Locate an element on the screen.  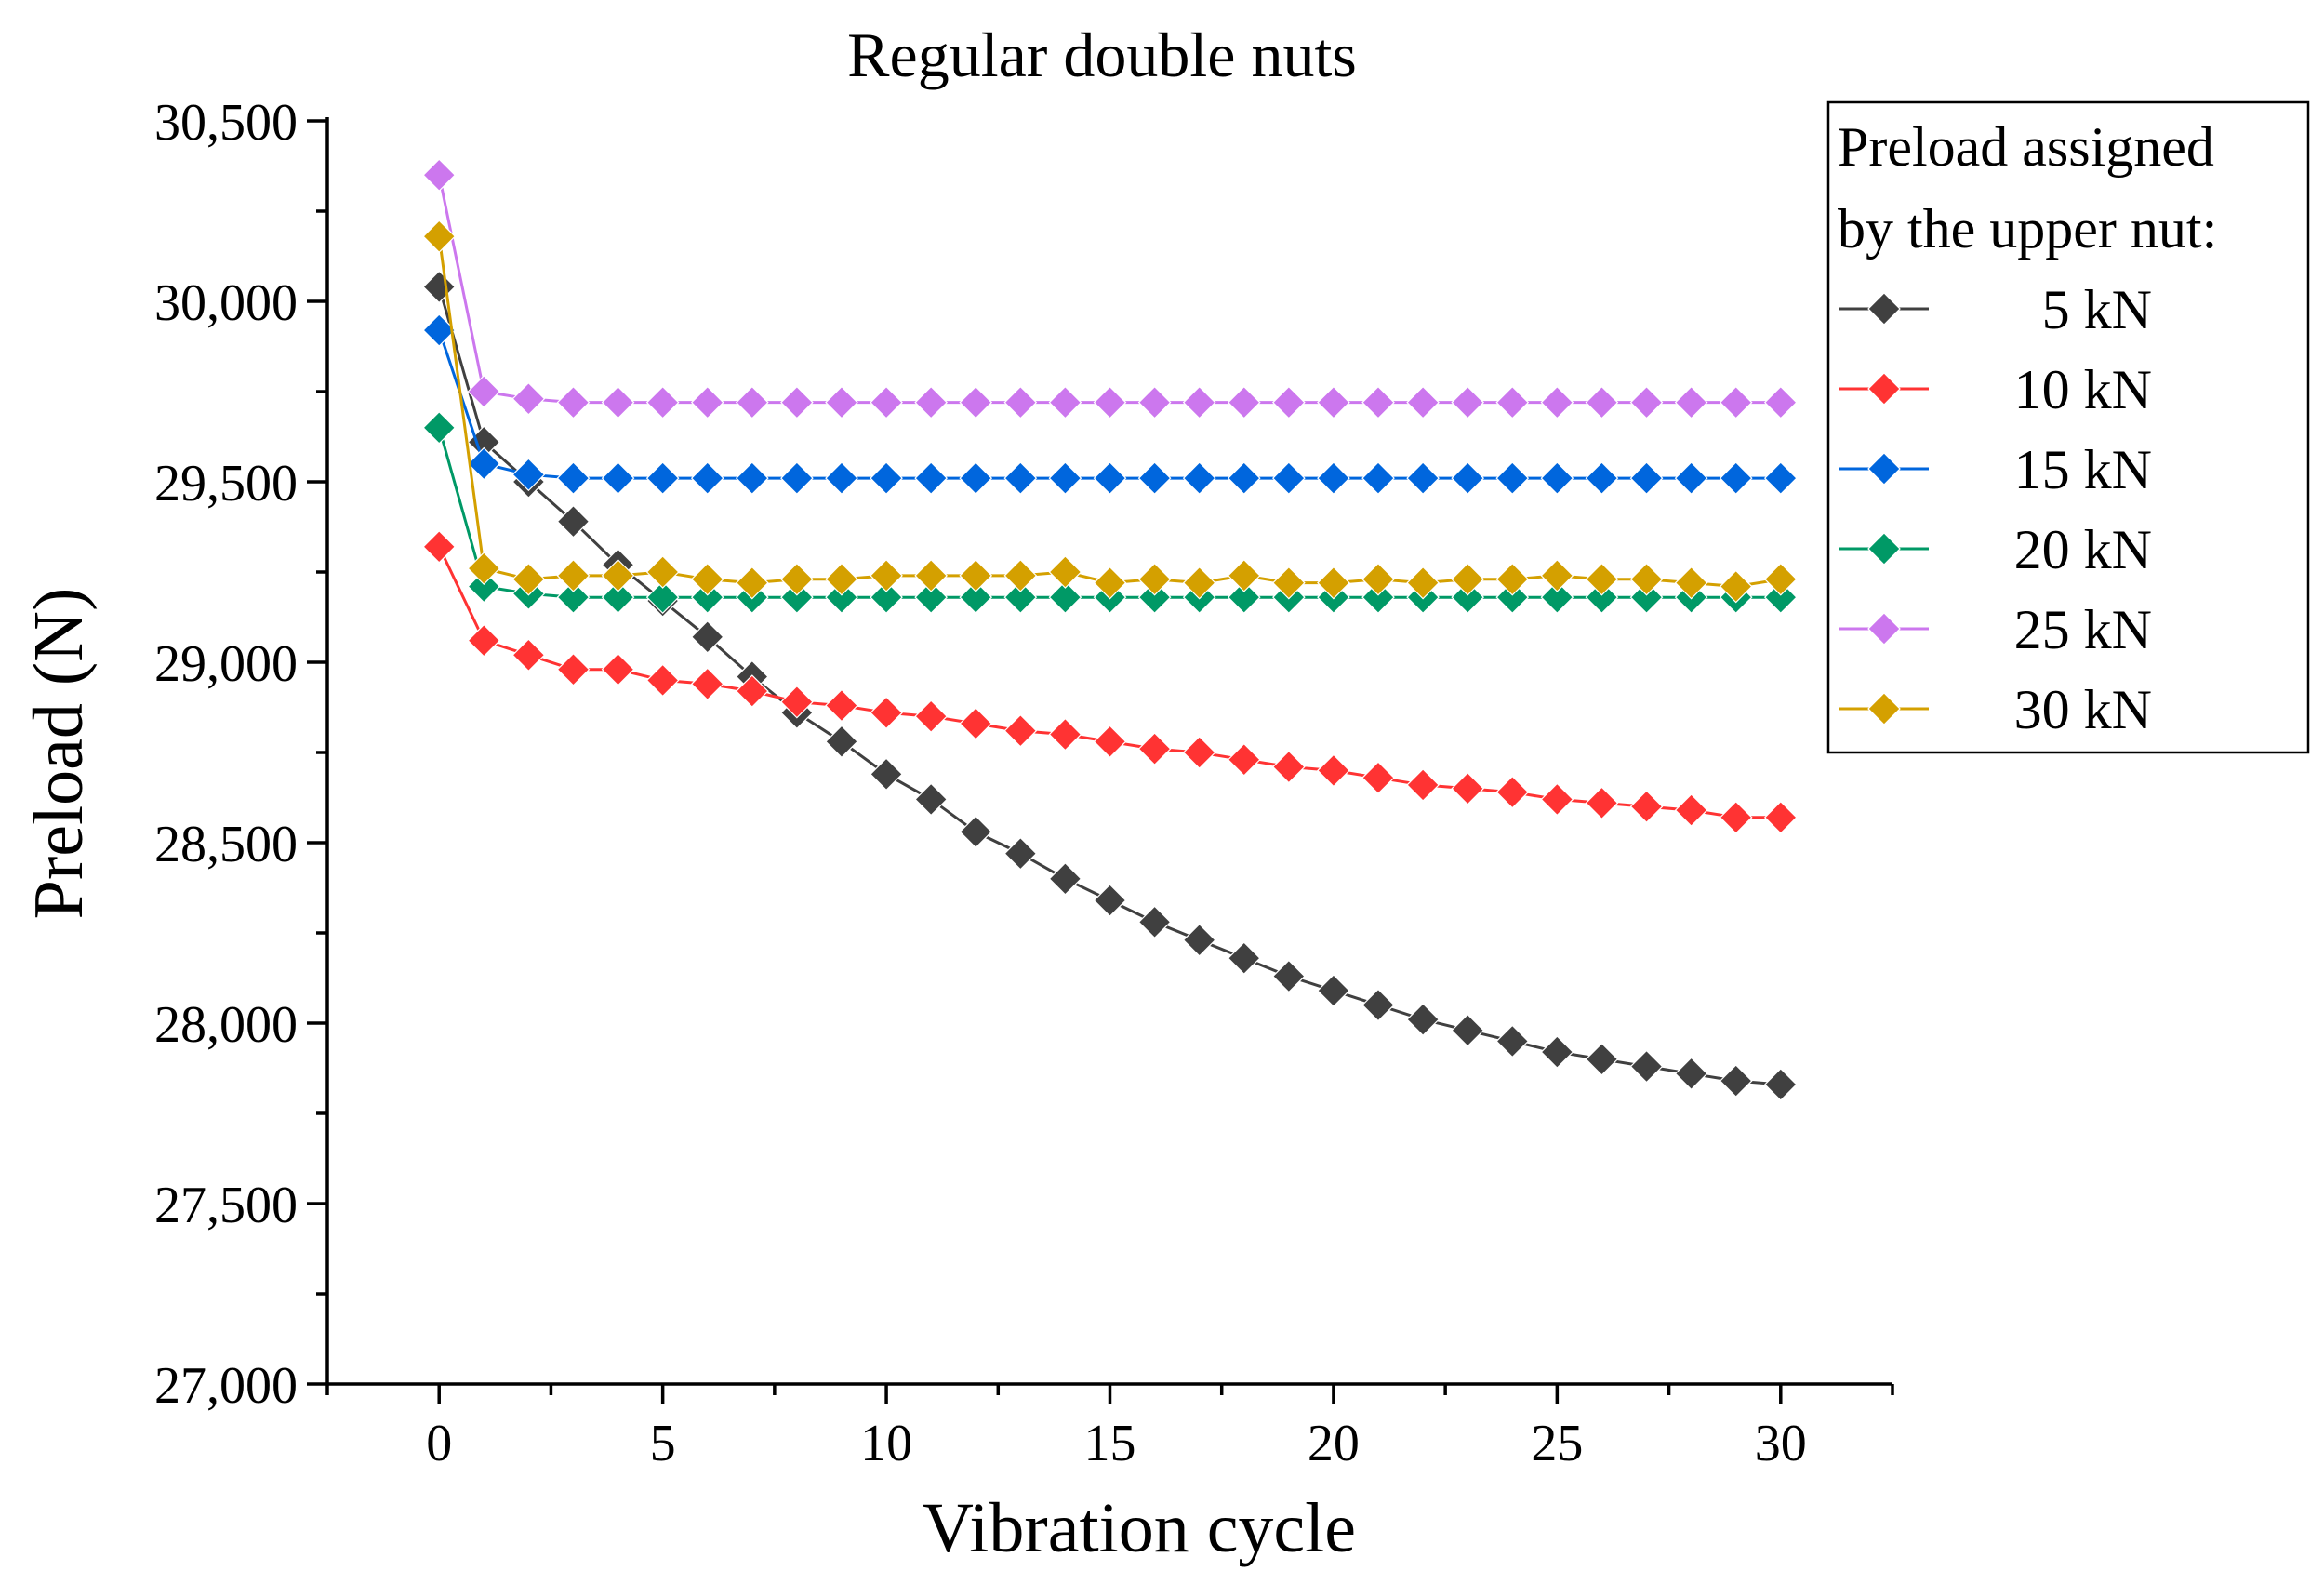
x-tick-label: 0 is located at coordinates (439, 1443).